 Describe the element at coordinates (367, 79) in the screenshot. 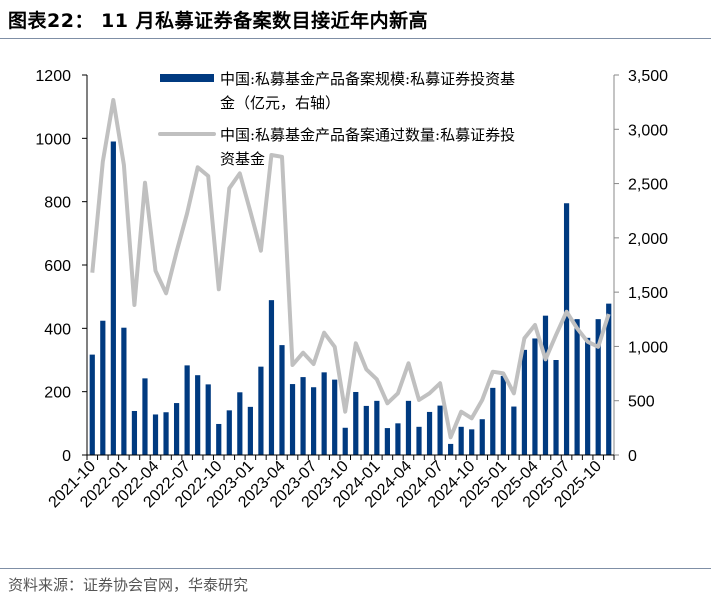

I see `legend-bar-label-1: 中国:私募基金产品备案规模:私募证券投资基` at that location.